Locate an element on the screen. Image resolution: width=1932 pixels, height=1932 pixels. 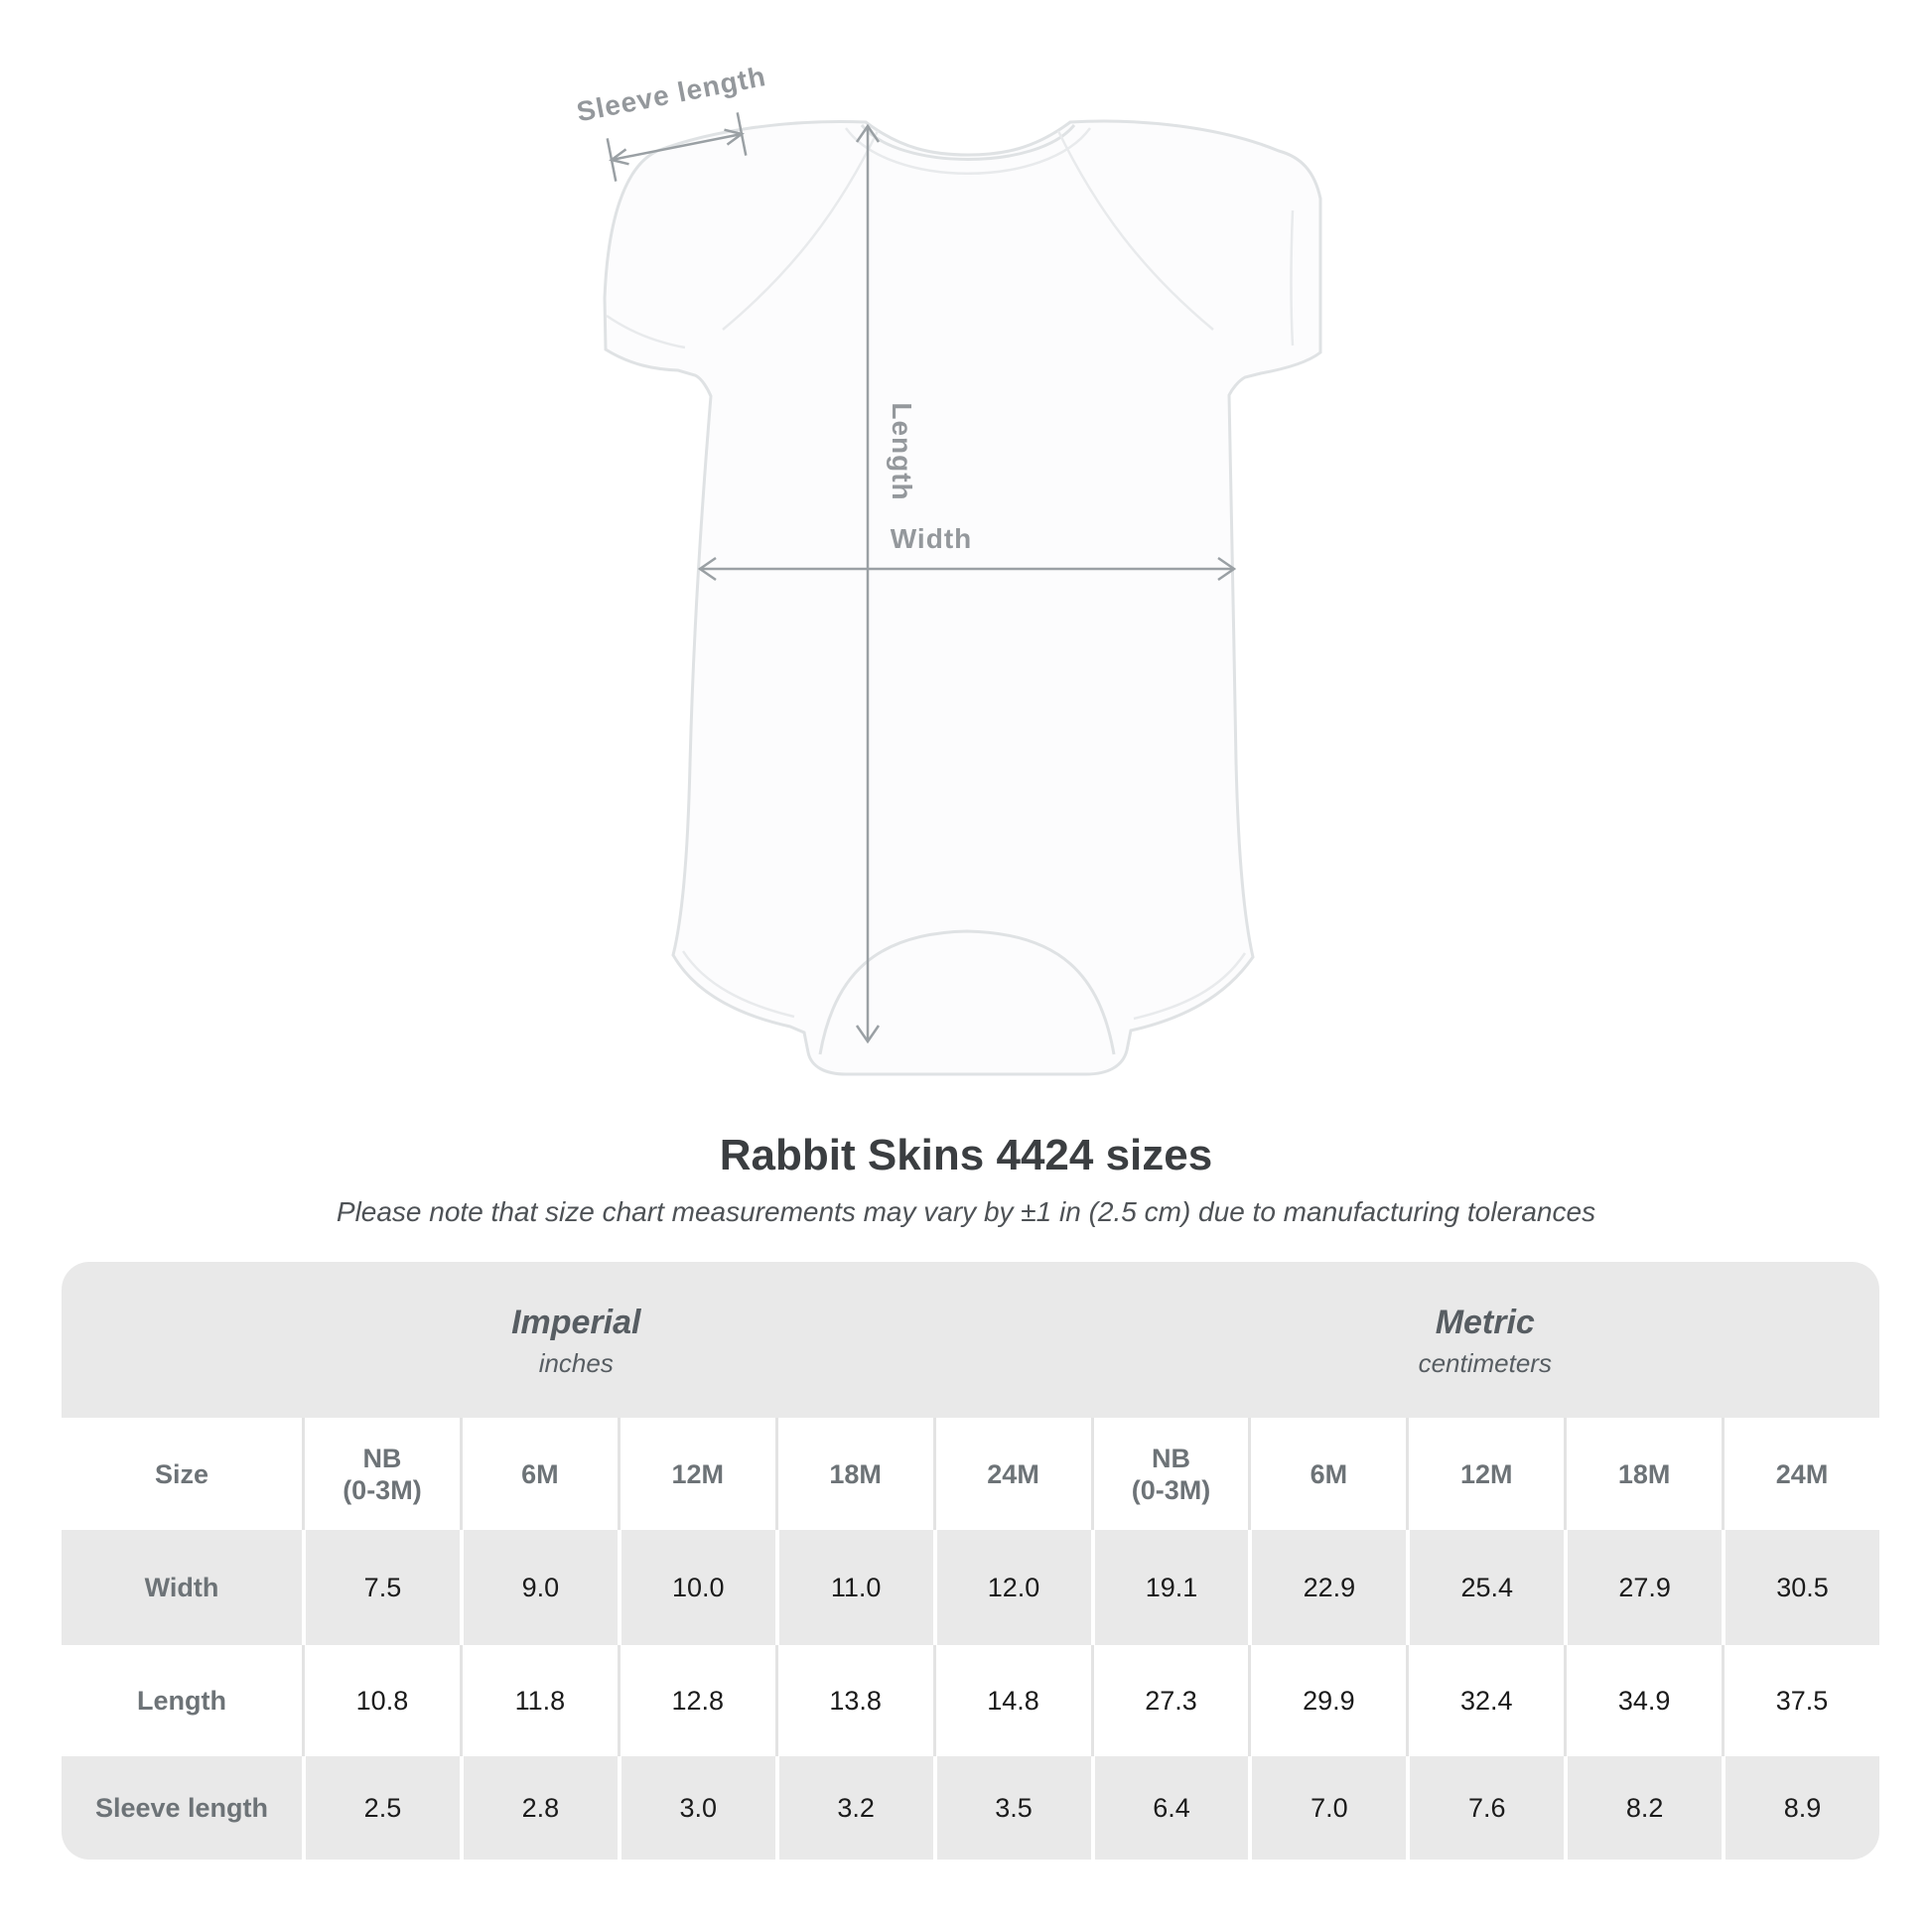
col-header-metric-24m: 24M is located at coordinates (1801, 1474).